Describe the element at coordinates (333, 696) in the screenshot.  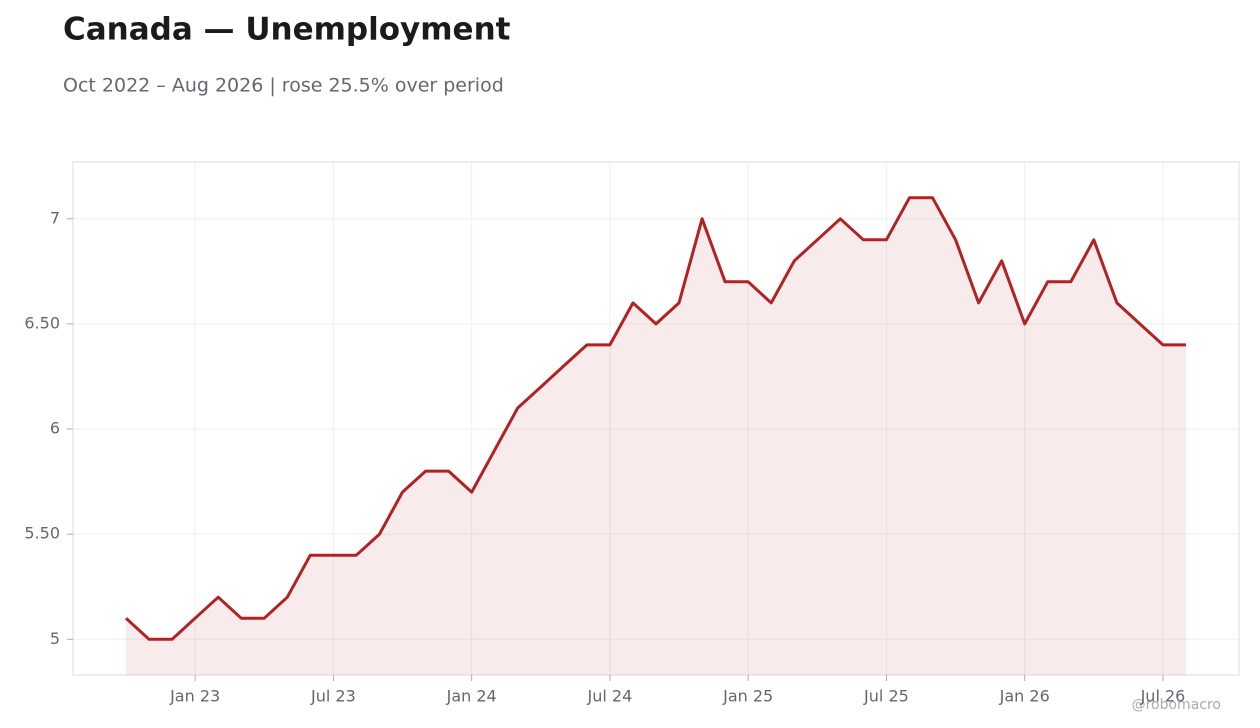
I see `x-tick-label: Jul 23` at that location.